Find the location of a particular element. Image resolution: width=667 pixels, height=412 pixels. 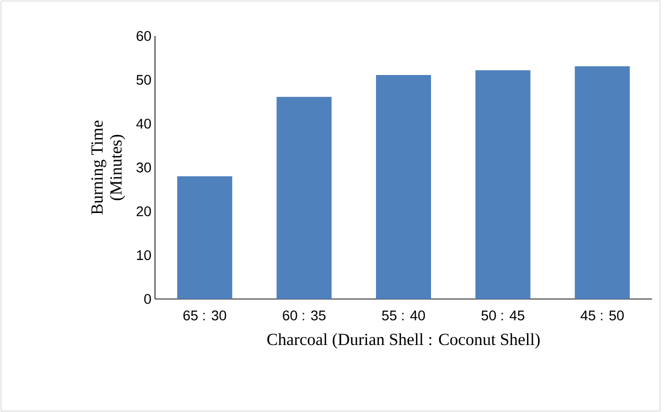

x-tick-label: 60 : 35 is located at coordinates (304, 315).